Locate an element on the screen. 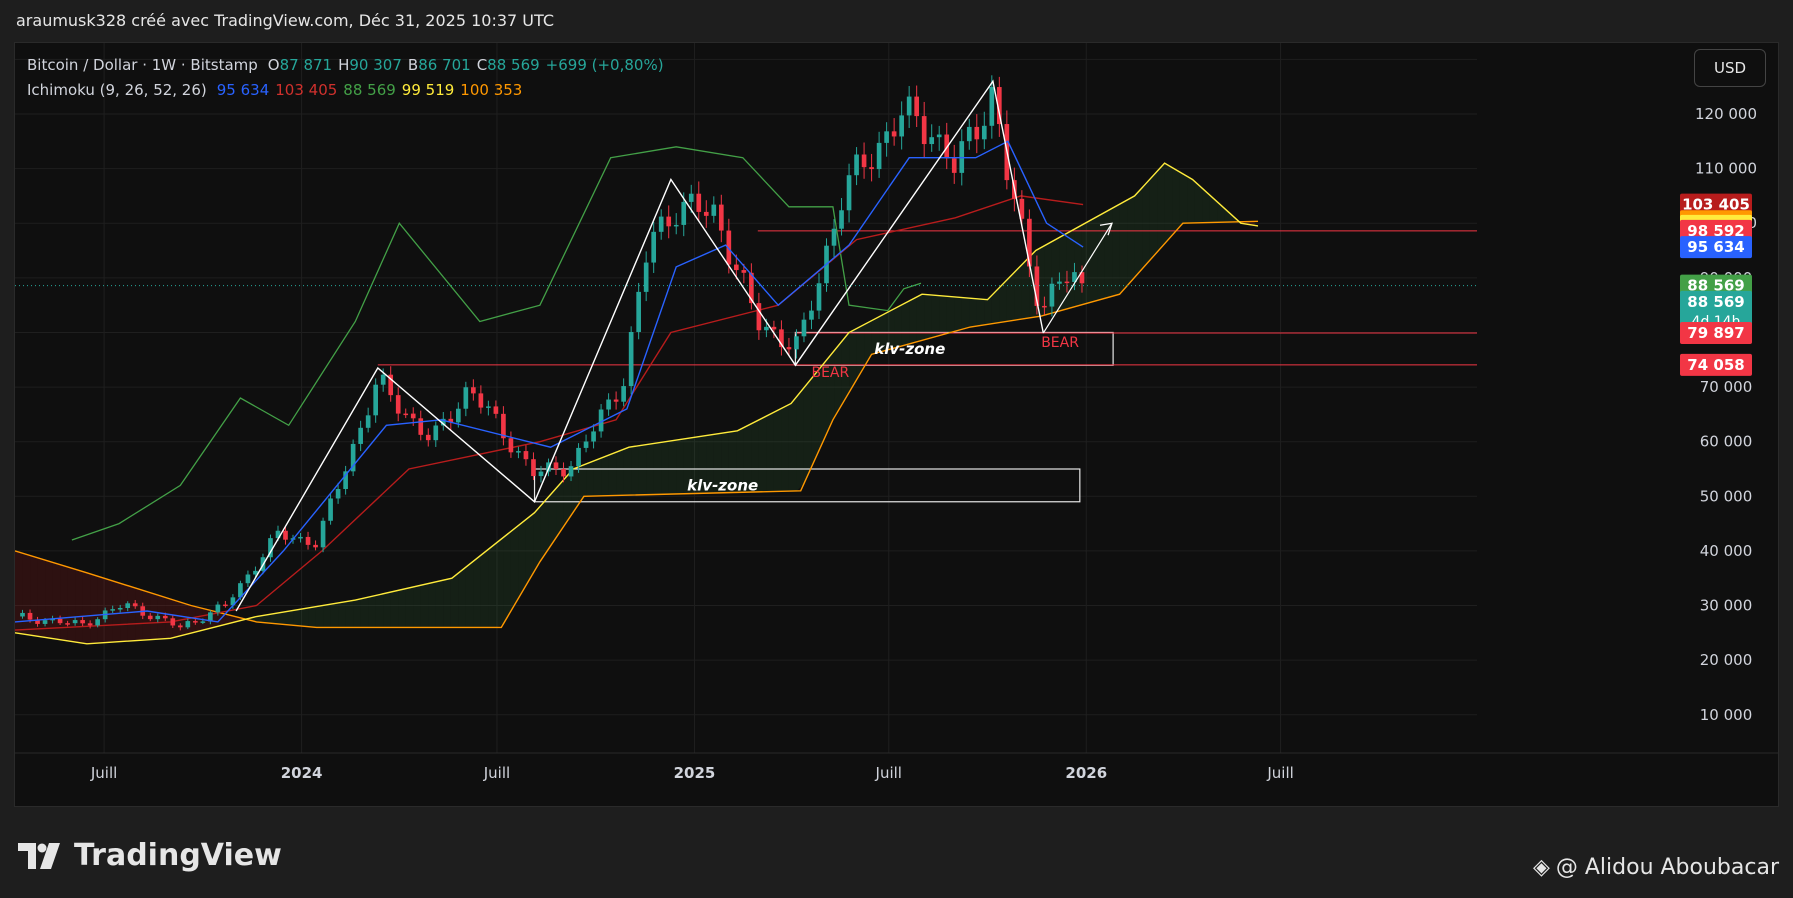 The image size is (1793, 898). close-label: C is located at coordinates (482, 65).